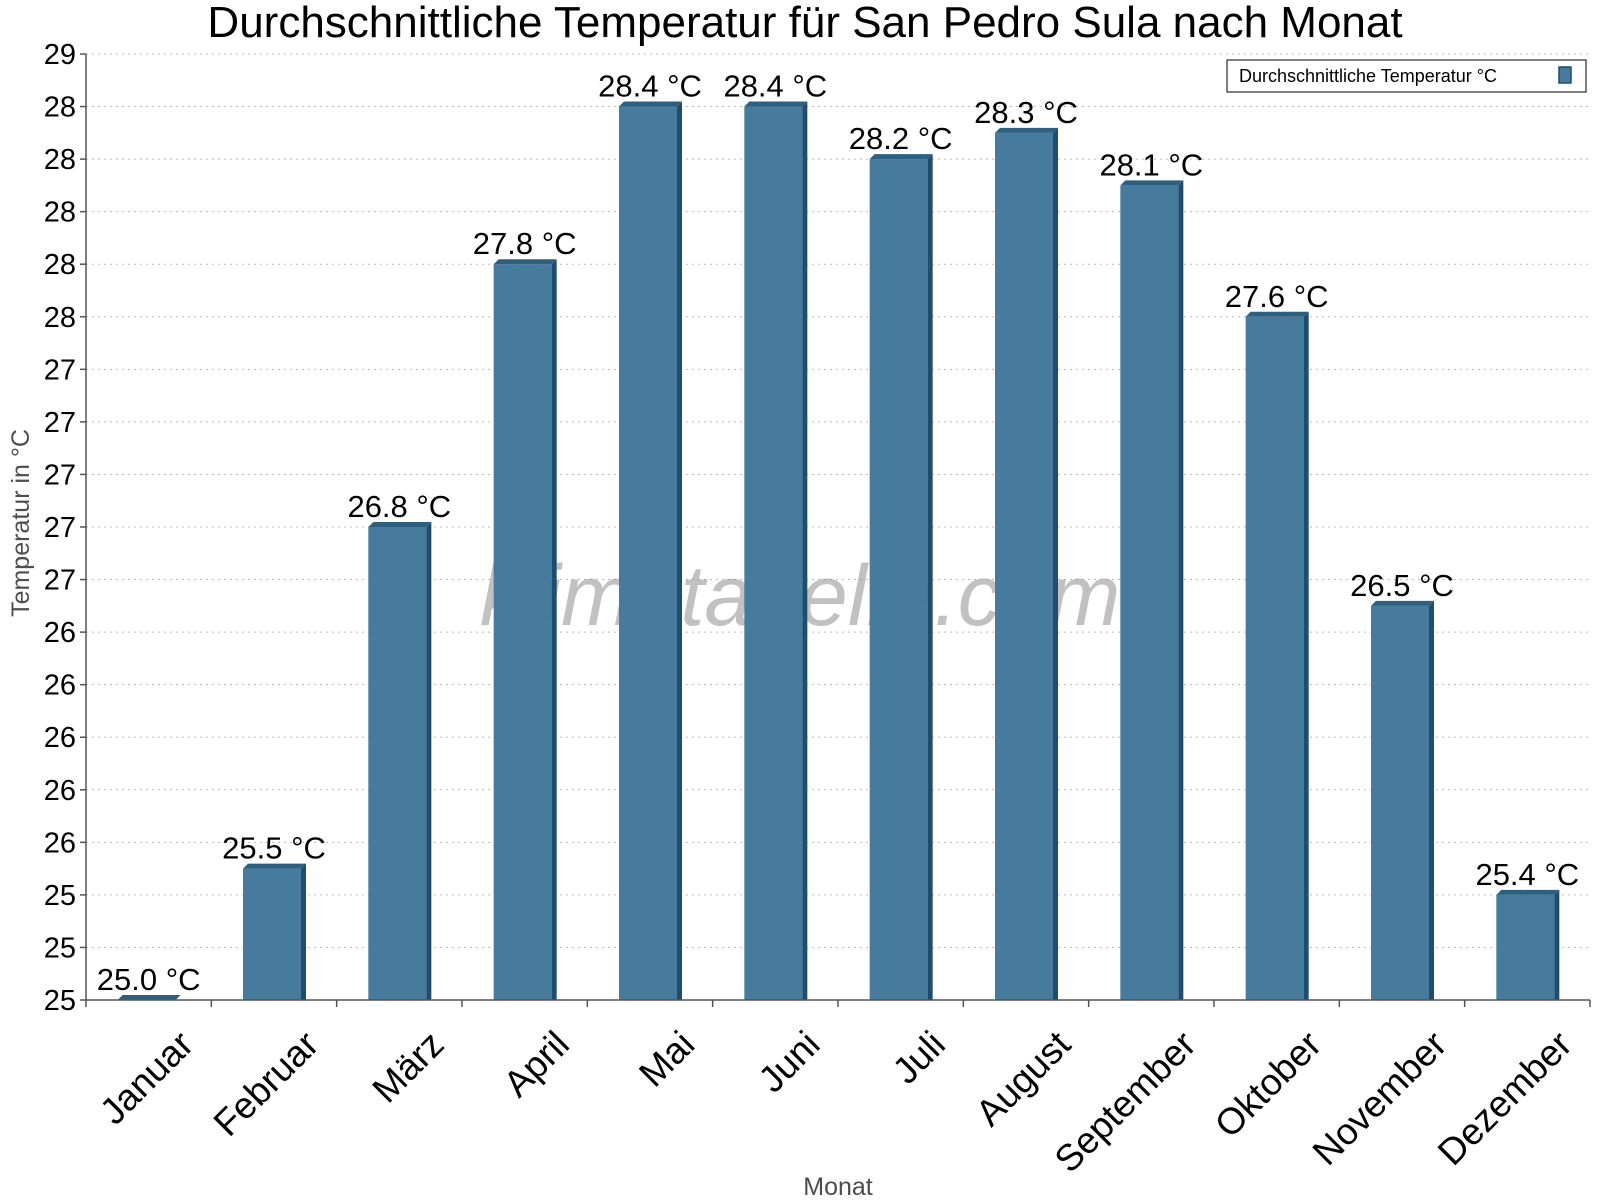 Image resolution: width=1600 pixels, height=1200 pixels. I want to click on data-label: 28.3 °C, so click(1026, 112).